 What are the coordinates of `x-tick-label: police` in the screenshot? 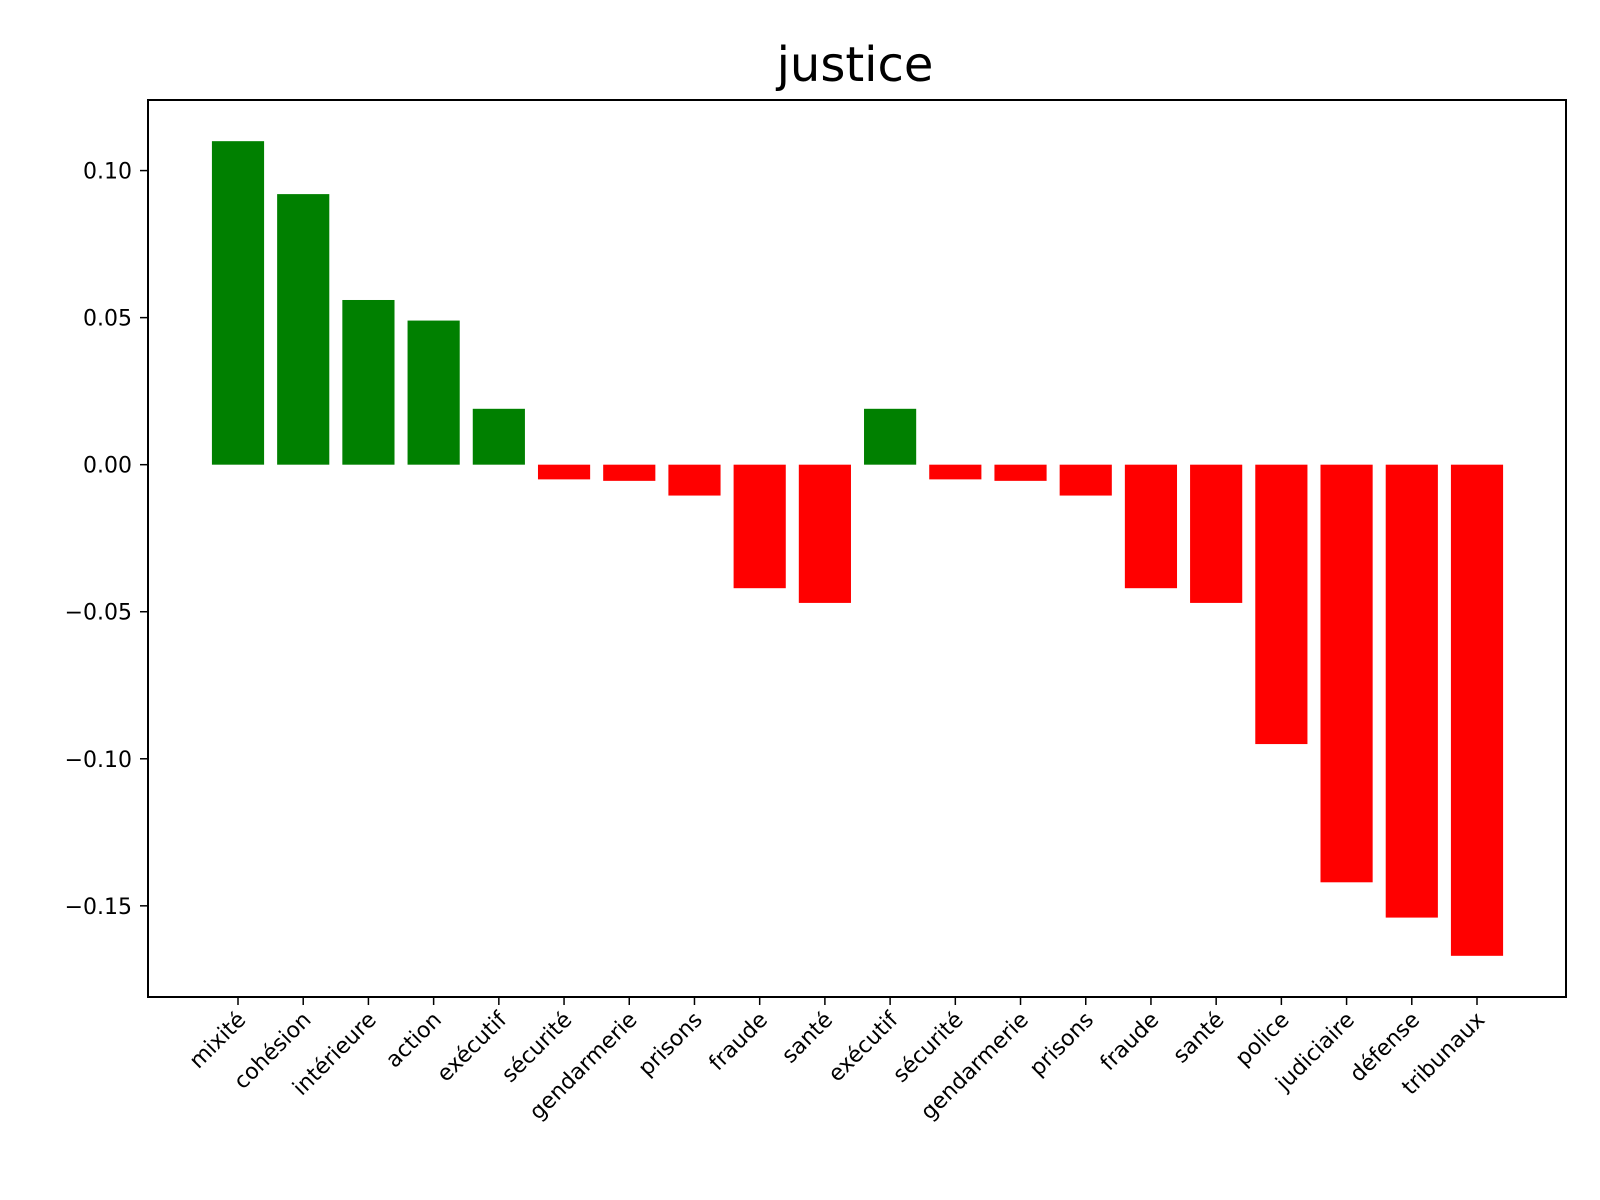 It's located at (1263, 1040).